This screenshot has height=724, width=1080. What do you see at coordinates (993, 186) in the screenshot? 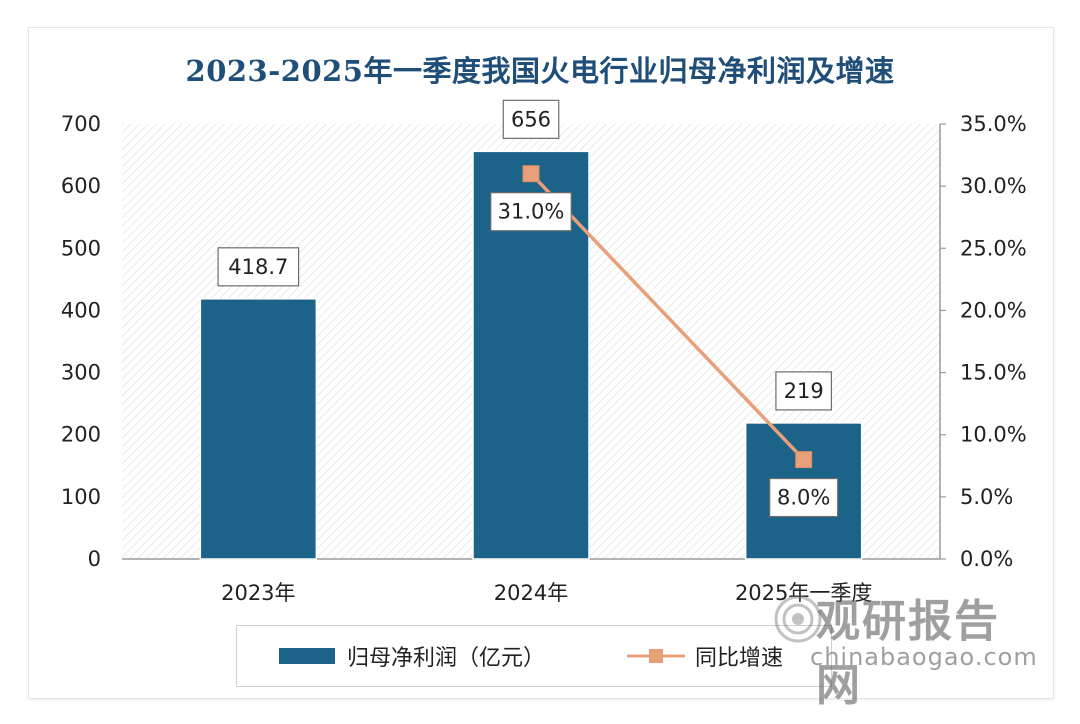
I see `y-right-tick-label: 30.0%` at bounding box center [993, 186].